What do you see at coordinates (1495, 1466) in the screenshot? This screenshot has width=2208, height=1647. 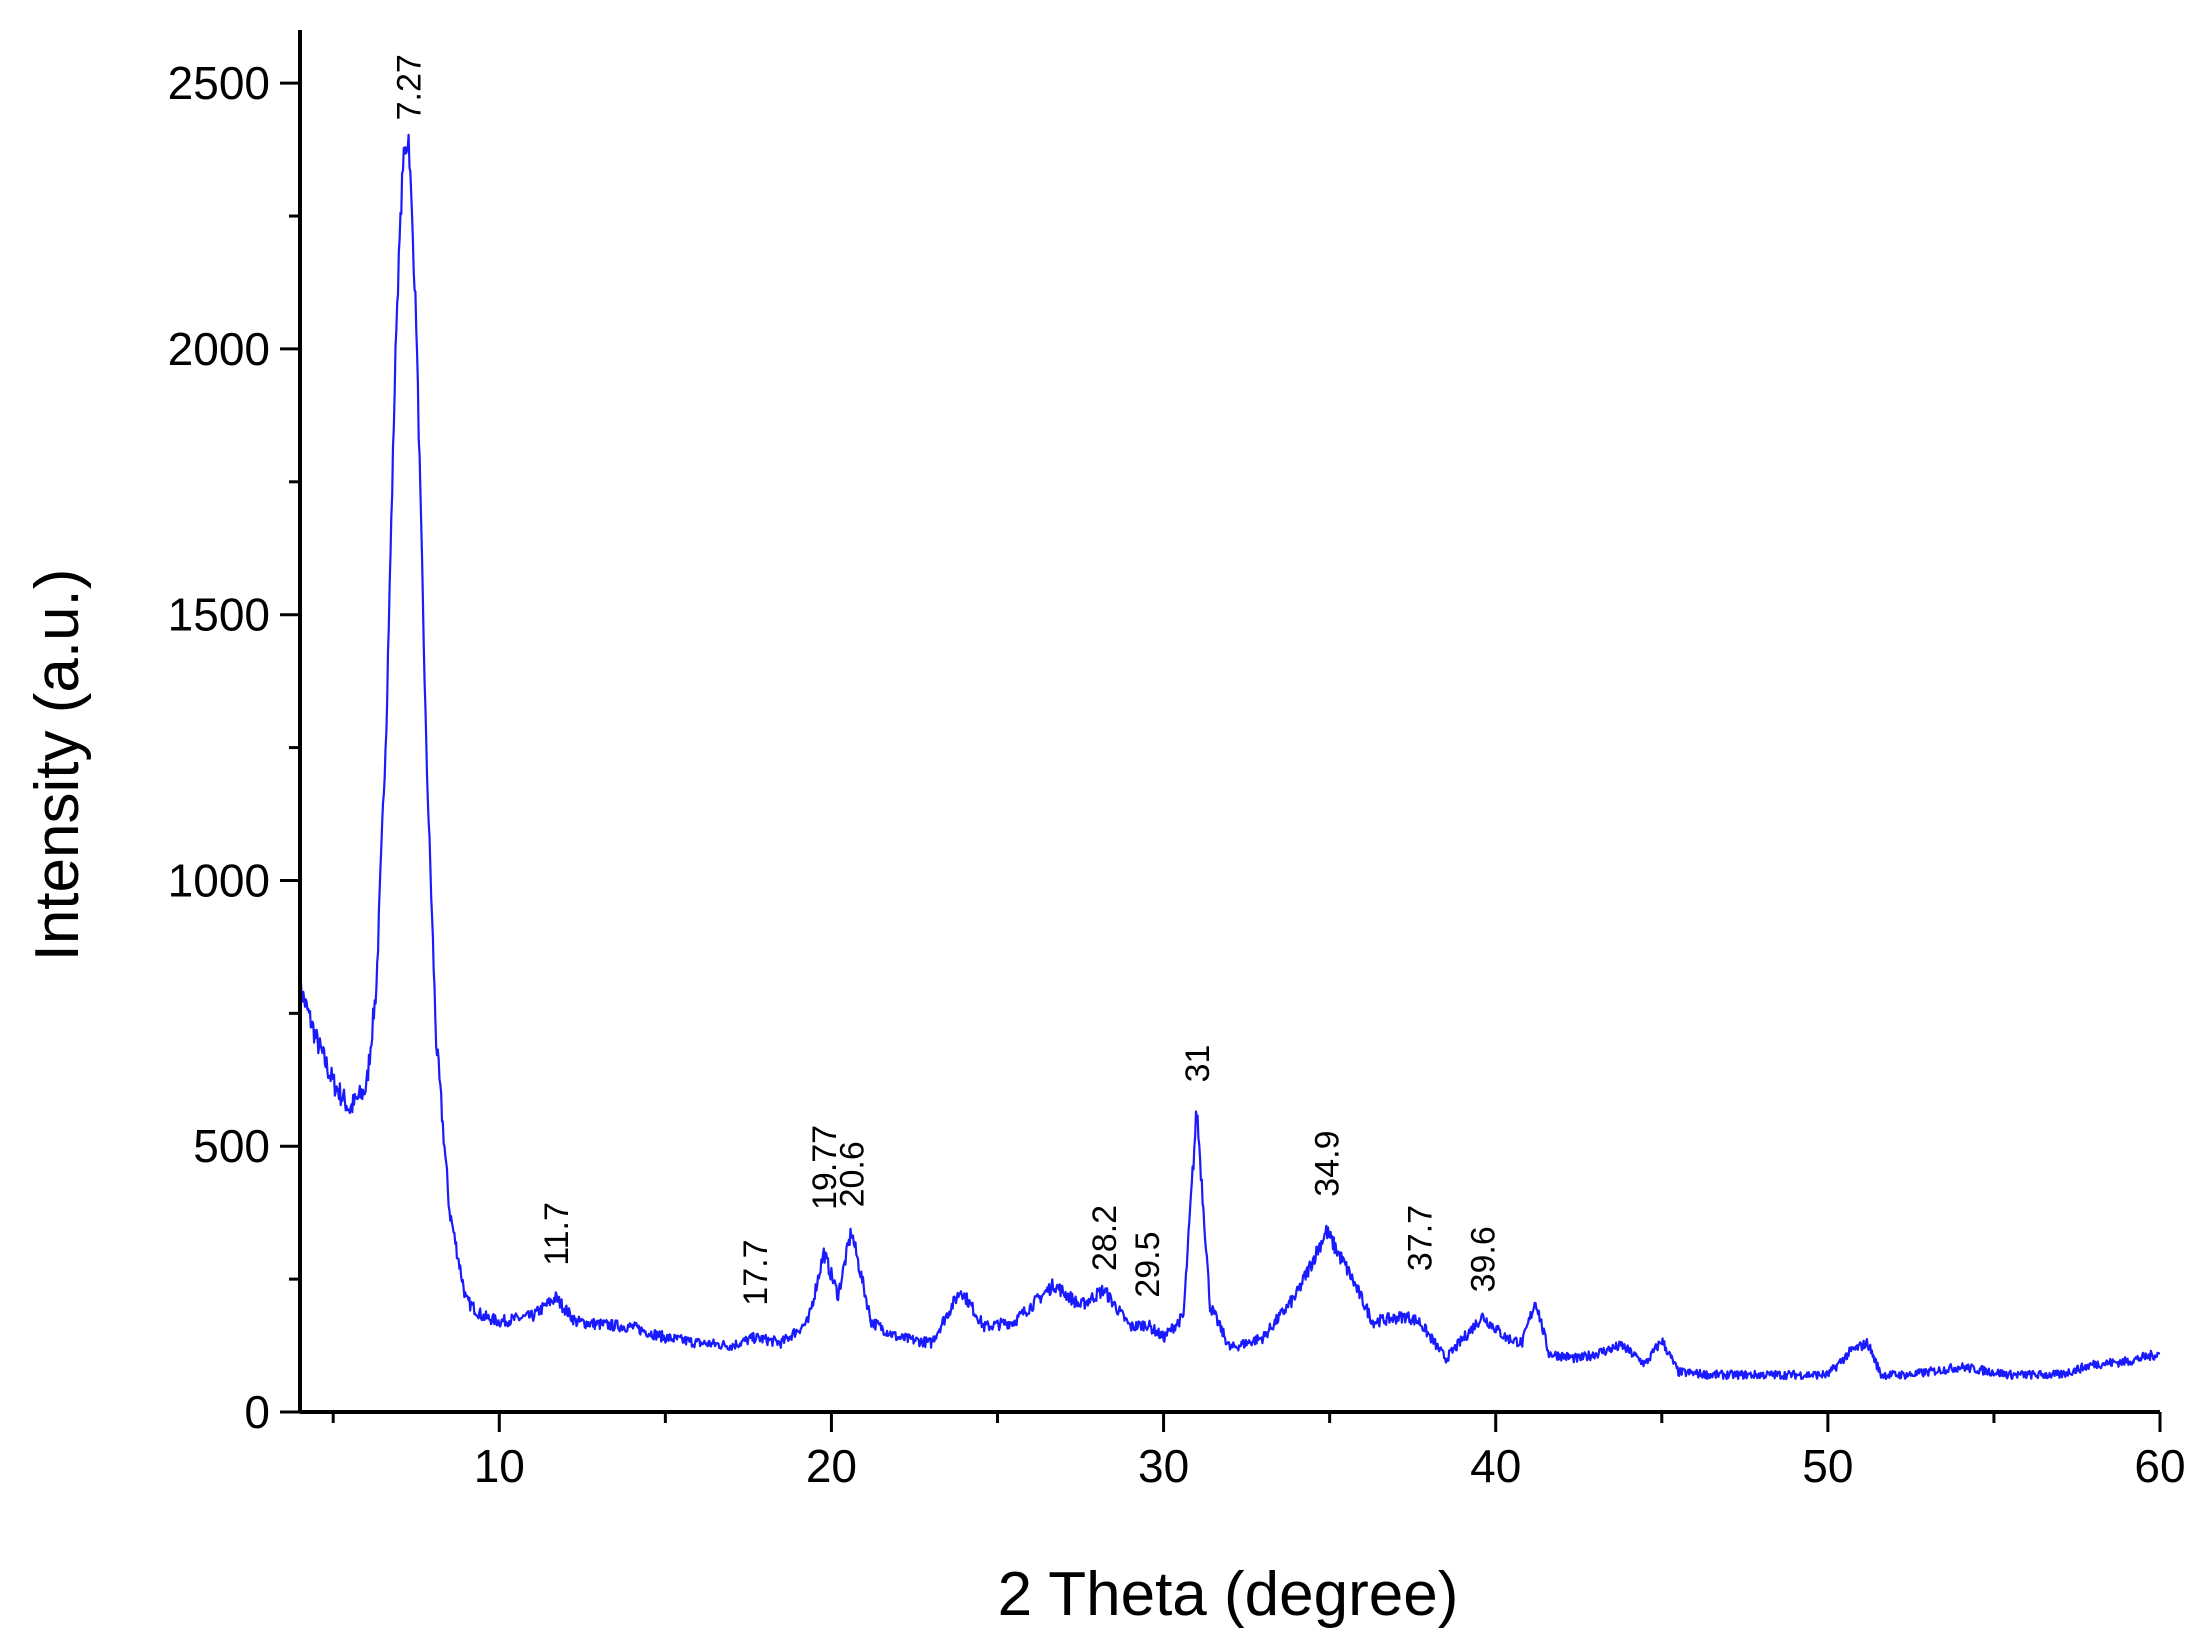 I see `x-tick-label: 40` at bounding box center [1495, 1466].